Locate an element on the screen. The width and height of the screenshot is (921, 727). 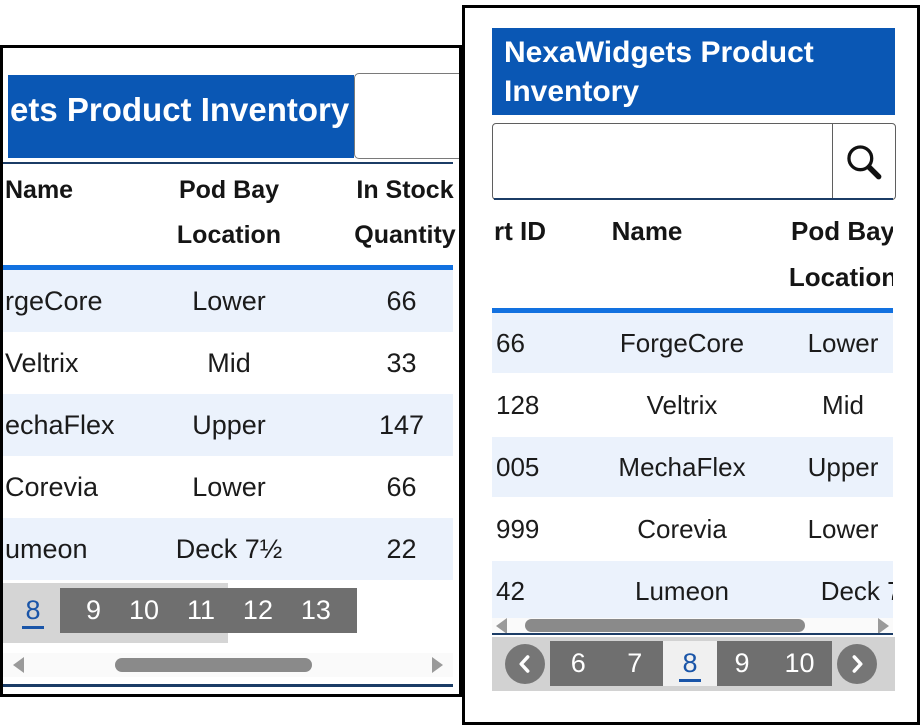
page-number: 13 is located at coordinates (315, 610).